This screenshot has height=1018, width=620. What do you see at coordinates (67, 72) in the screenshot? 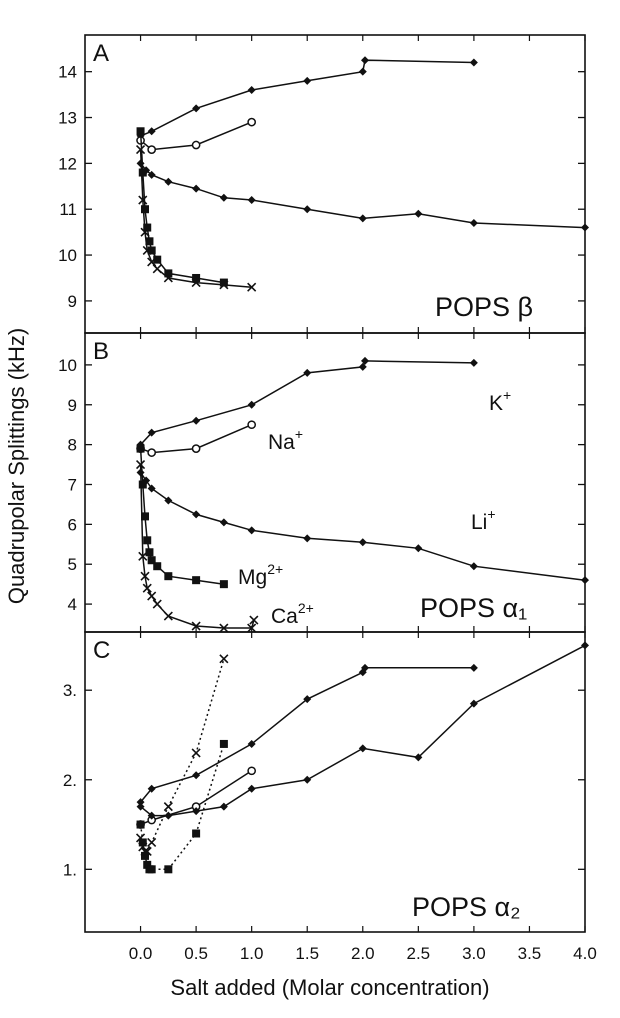
I see `y-tick-label: 14` at bounding box center [67, 72].